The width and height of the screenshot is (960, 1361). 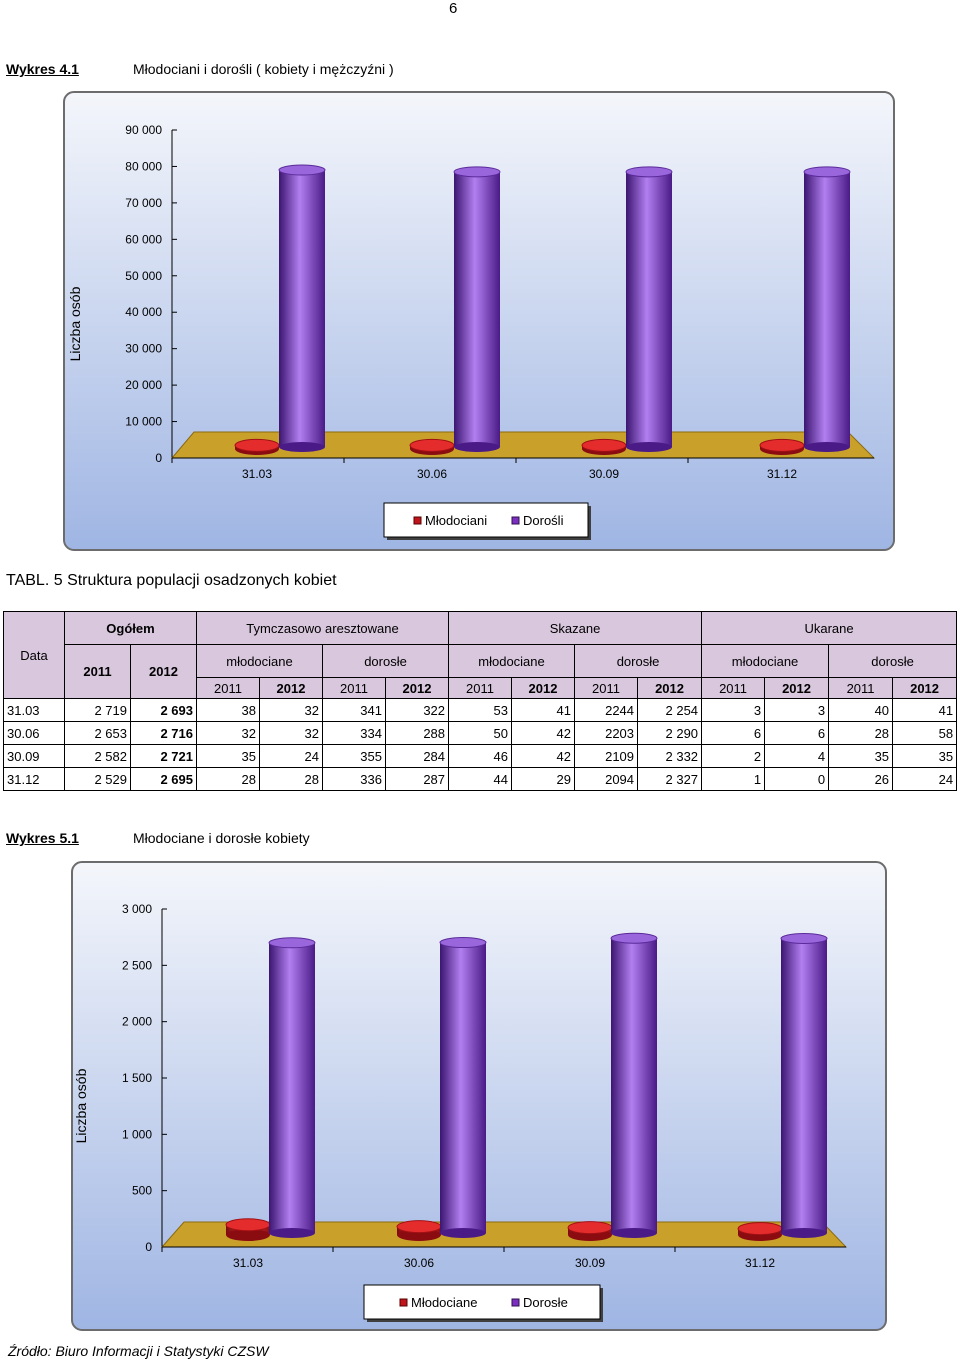 What do you see at coordinates (575, 628) in the screenshot?
I see `col-skazane: Skazane` at bounding box center [575, 628].